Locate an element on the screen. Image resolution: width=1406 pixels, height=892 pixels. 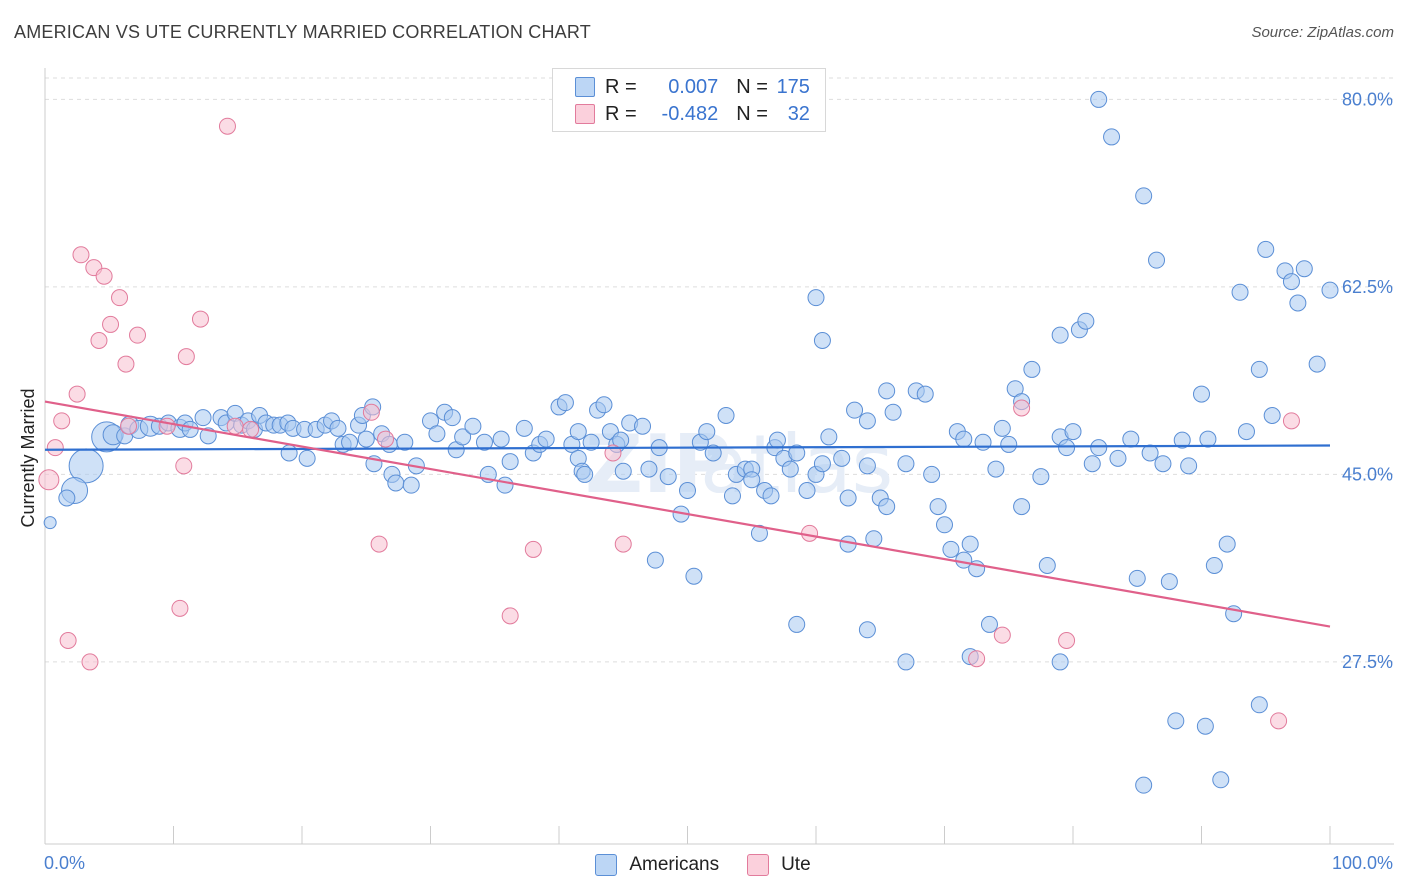
legend-n-label: N = is located at coordinates (752, 113).